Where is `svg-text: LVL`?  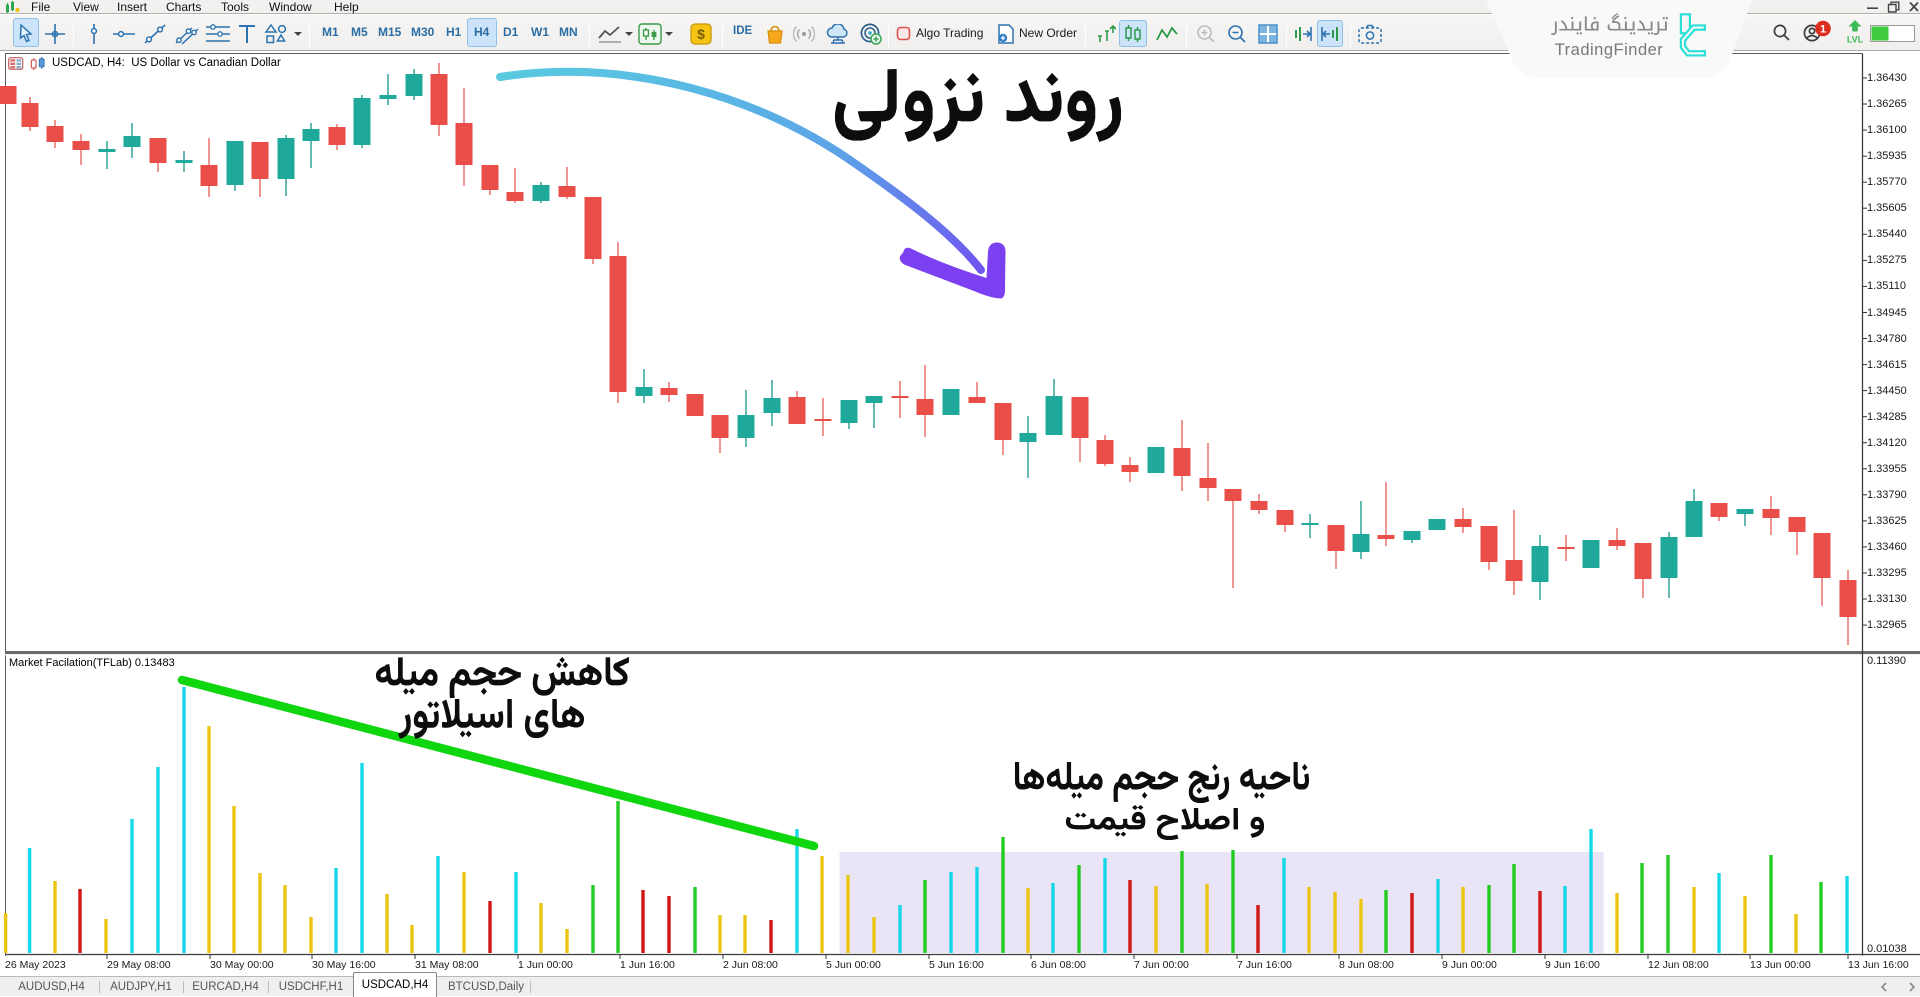
svg-text: LVL is located at coordinates (1855, 40).